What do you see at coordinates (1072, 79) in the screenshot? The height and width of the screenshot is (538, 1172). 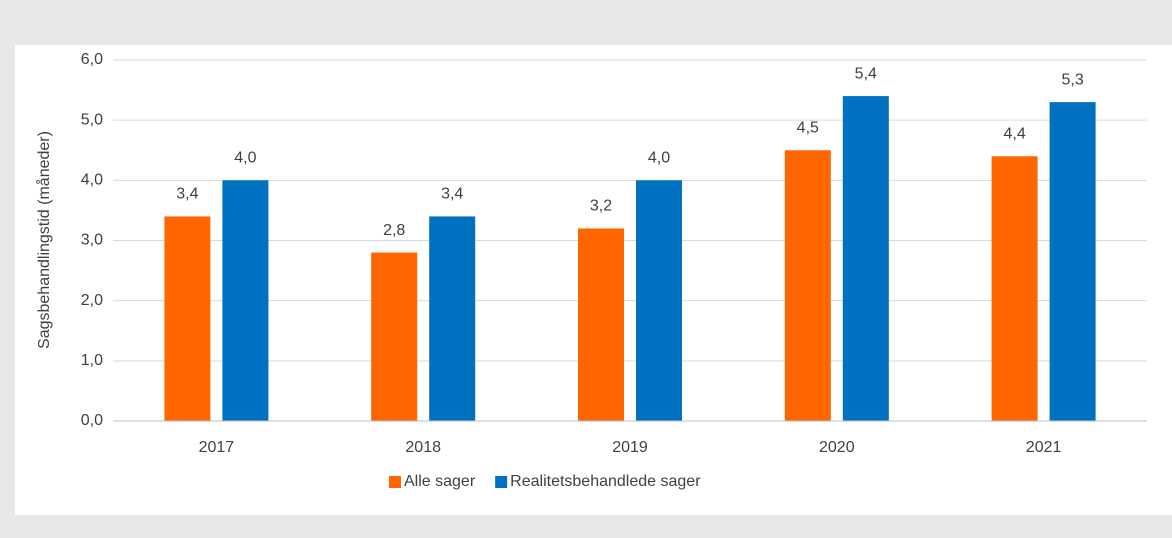 I see `data-label: 5,3` at bounding box center [1072, 79].